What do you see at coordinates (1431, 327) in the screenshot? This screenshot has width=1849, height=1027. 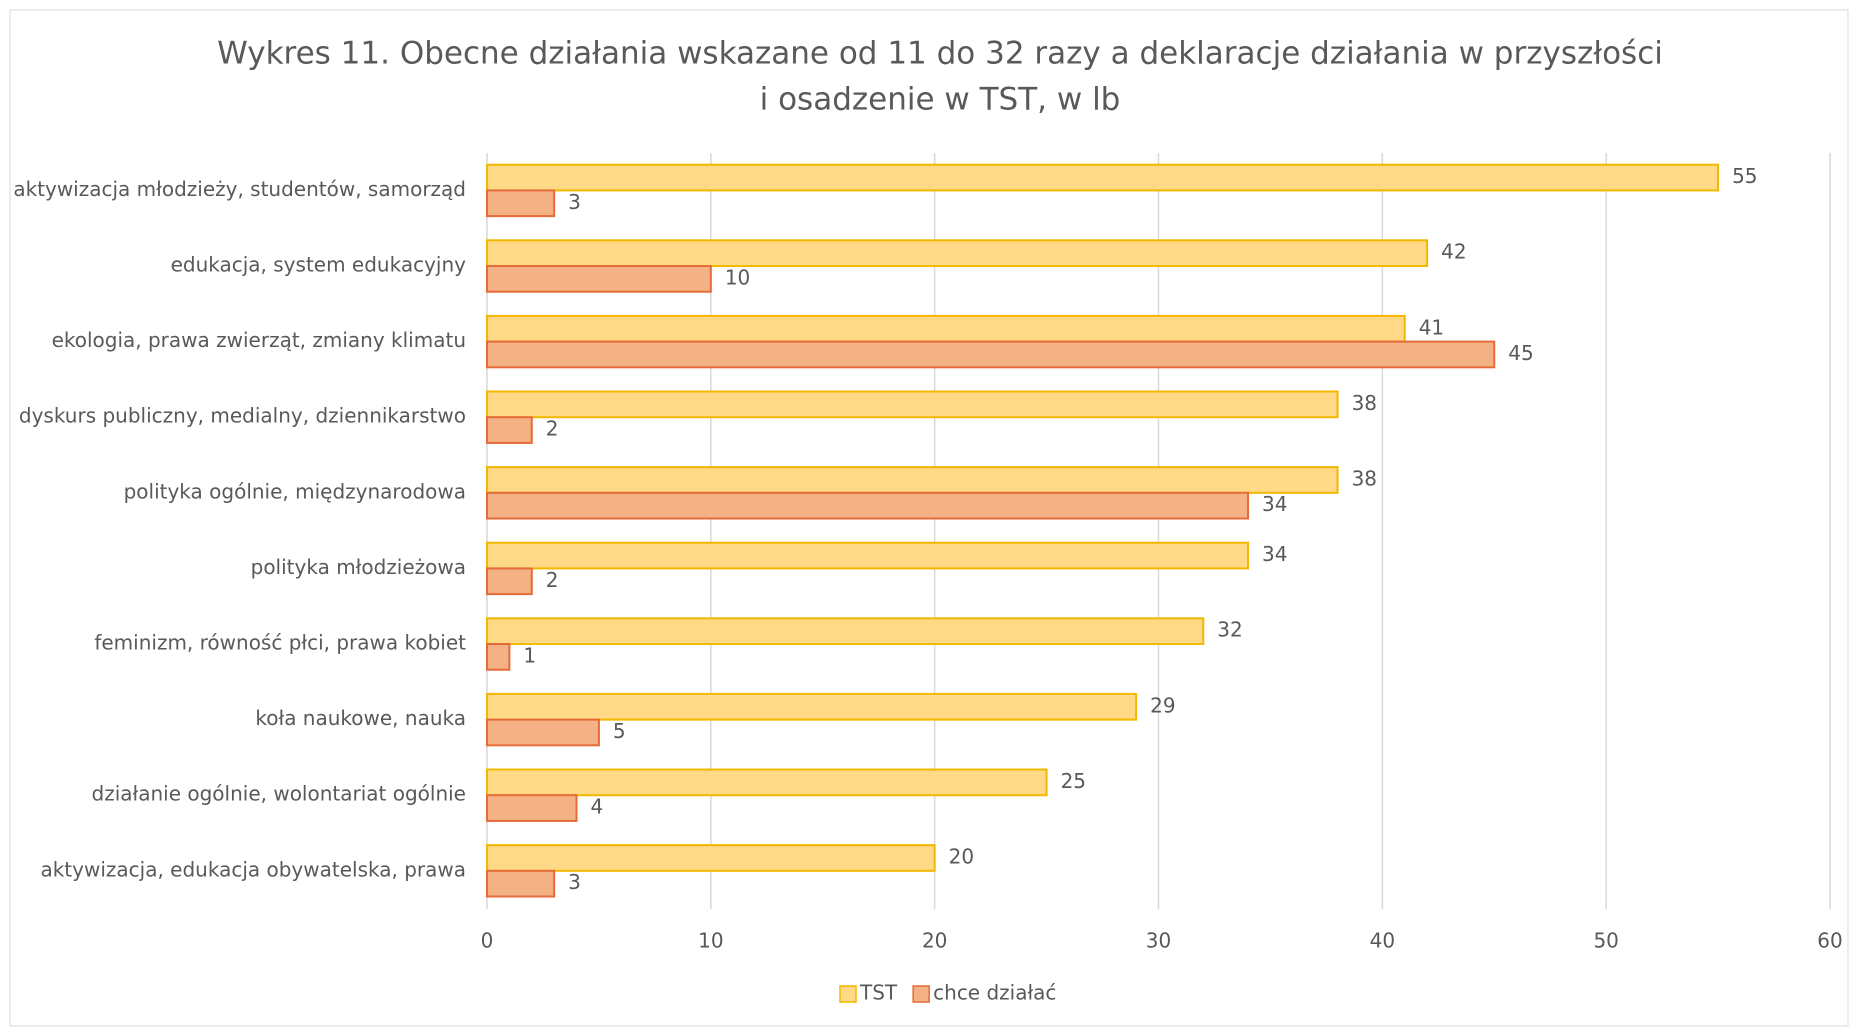 I see `data-label: 41` at bounding box center [1431, 327].